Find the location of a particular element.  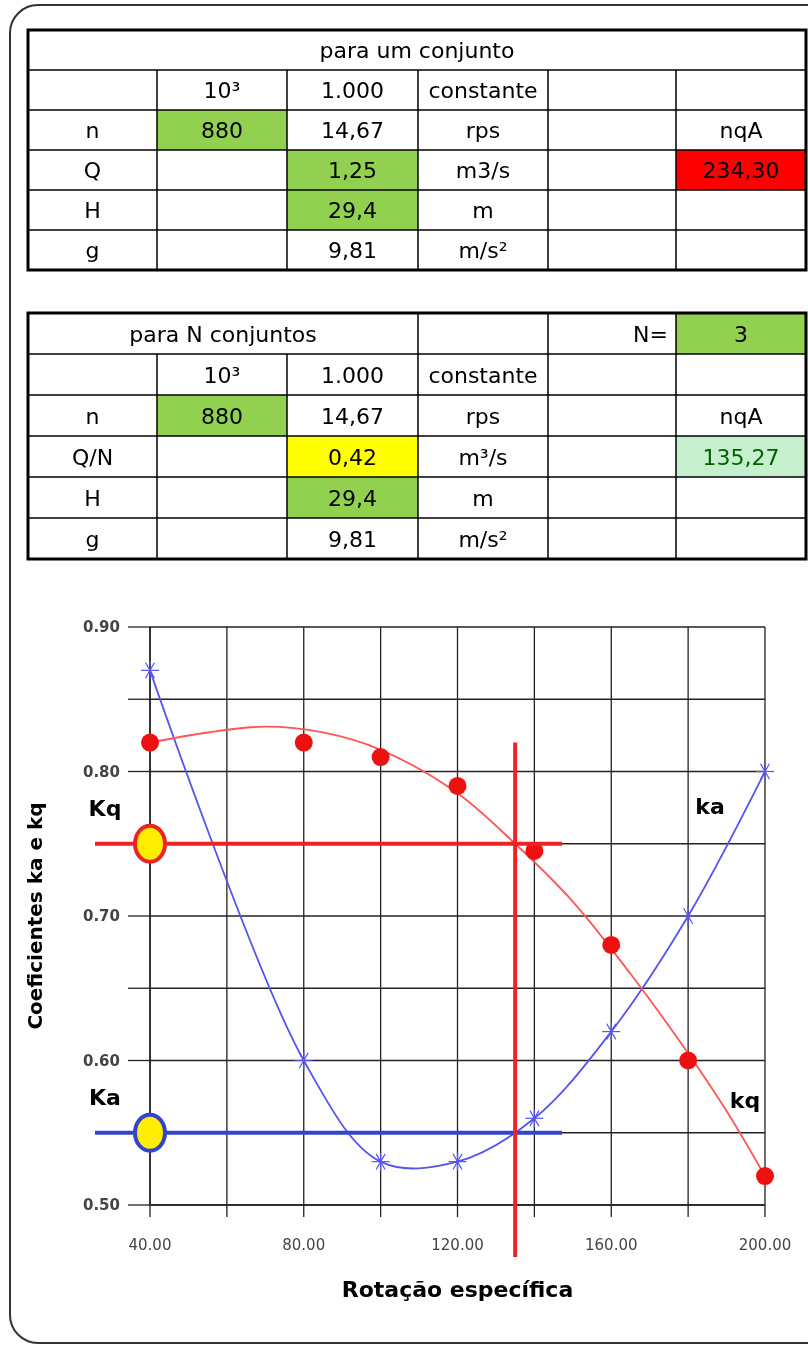

ref-line-label: Ka is located at coordinates (105, 1097).